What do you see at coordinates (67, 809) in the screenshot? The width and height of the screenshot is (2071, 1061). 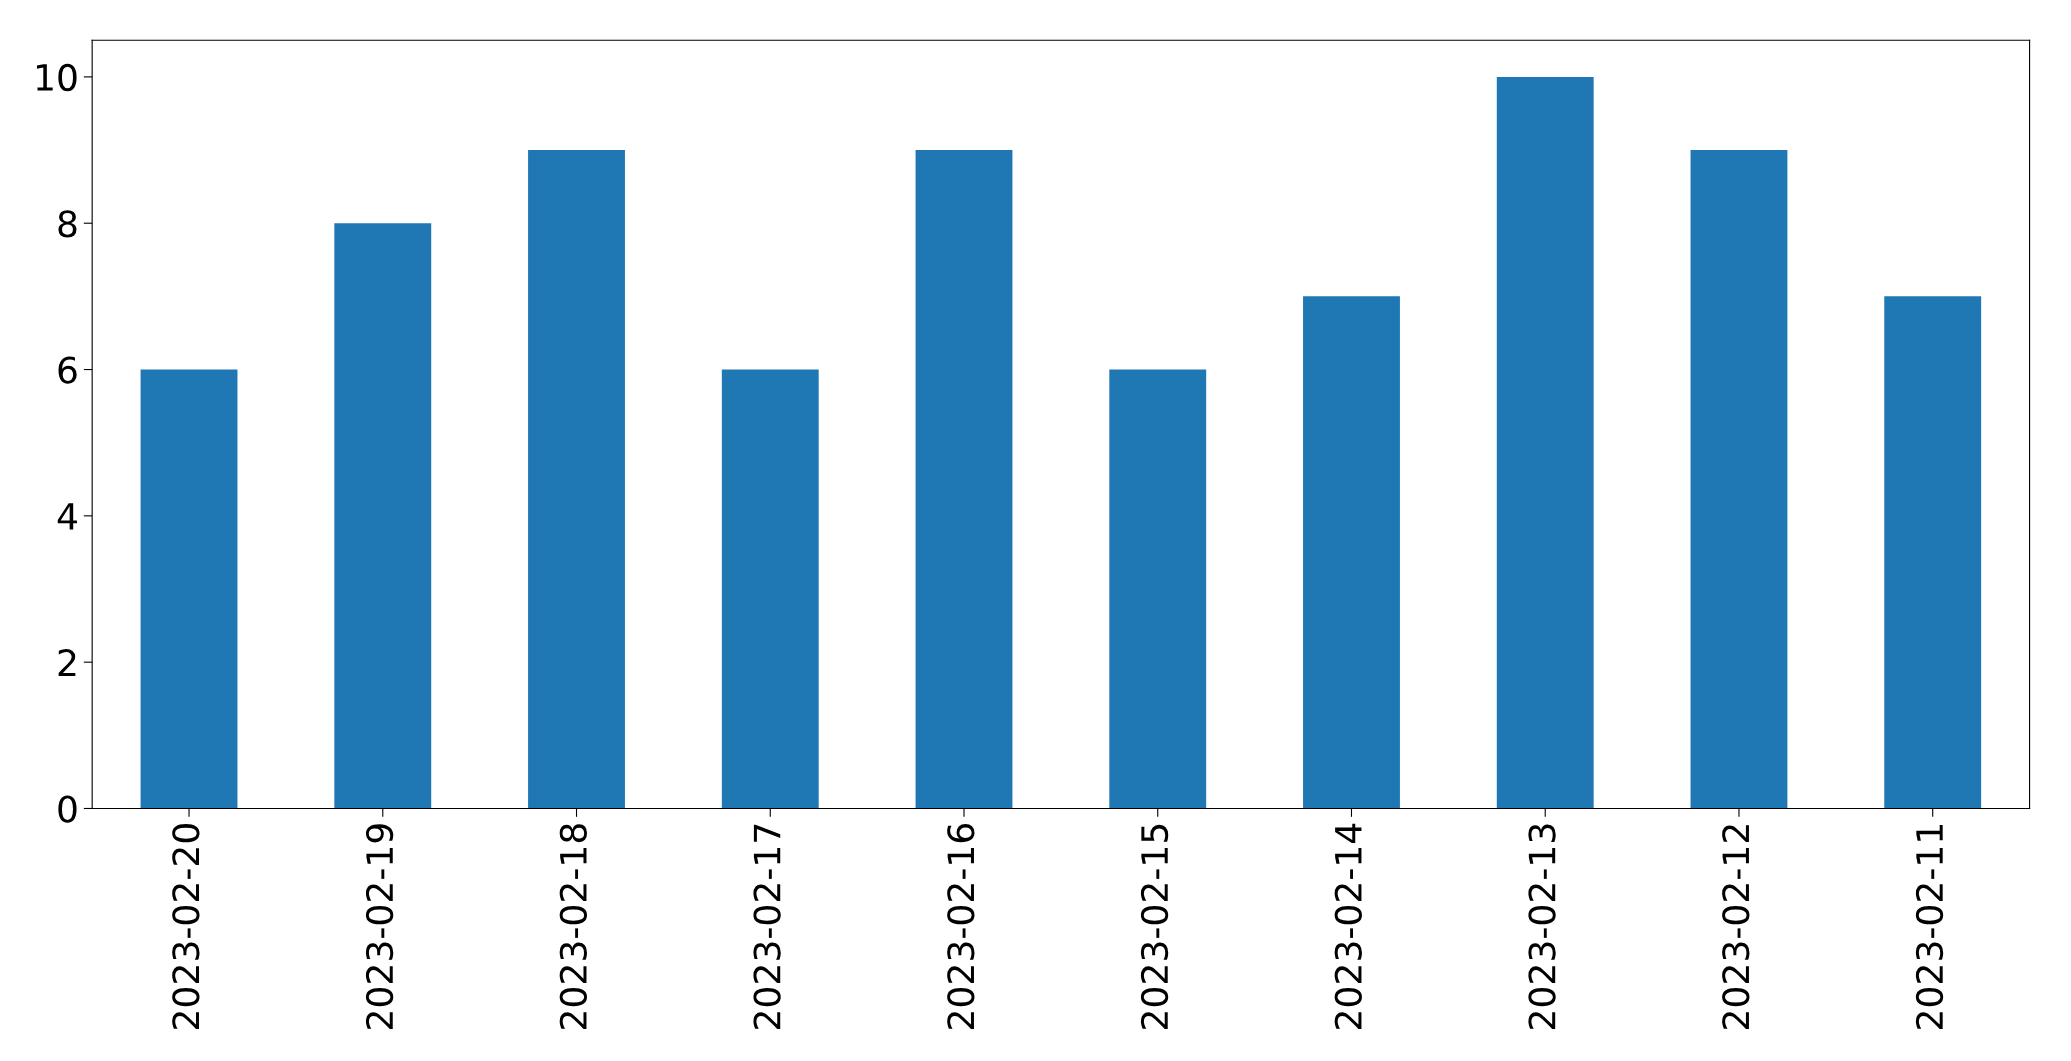 I see `y-tick-label: 0` at bounding box center [67, 809].